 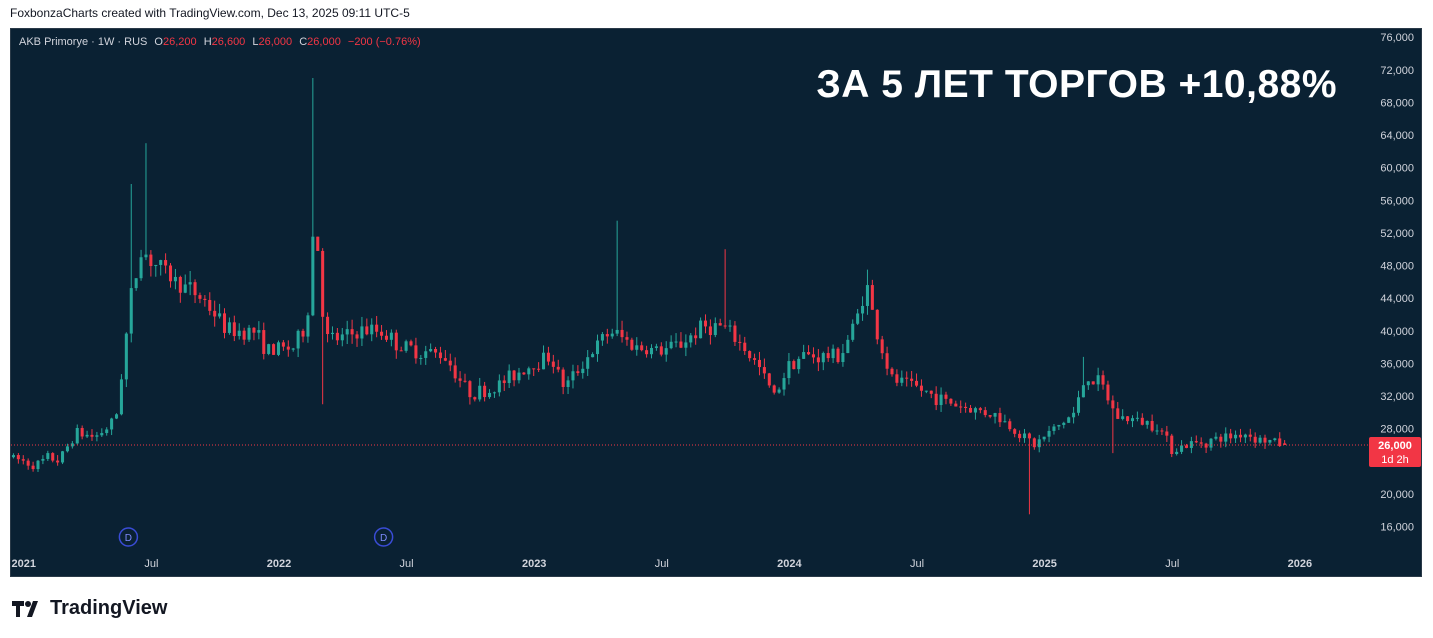 I want to click on tradingview-footer: TradingView, so click(x=89, y=608).